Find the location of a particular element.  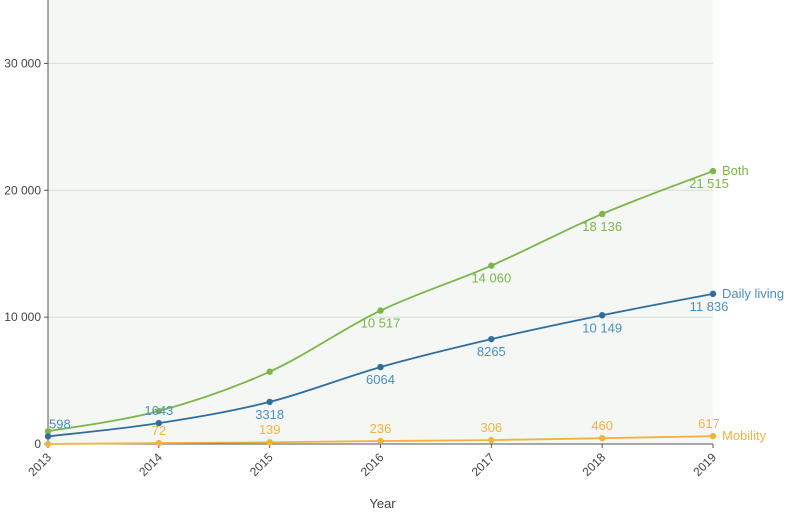

x-tick-label-2018: 2018 is located at coordinates (594, 464).